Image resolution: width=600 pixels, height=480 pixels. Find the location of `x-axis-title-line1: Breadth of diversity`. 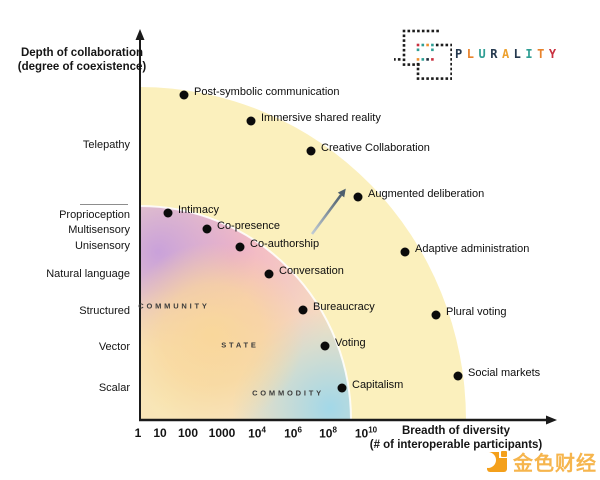

x-axis-title-line1: Breadth of diversity is located at coordinates (456, 431).